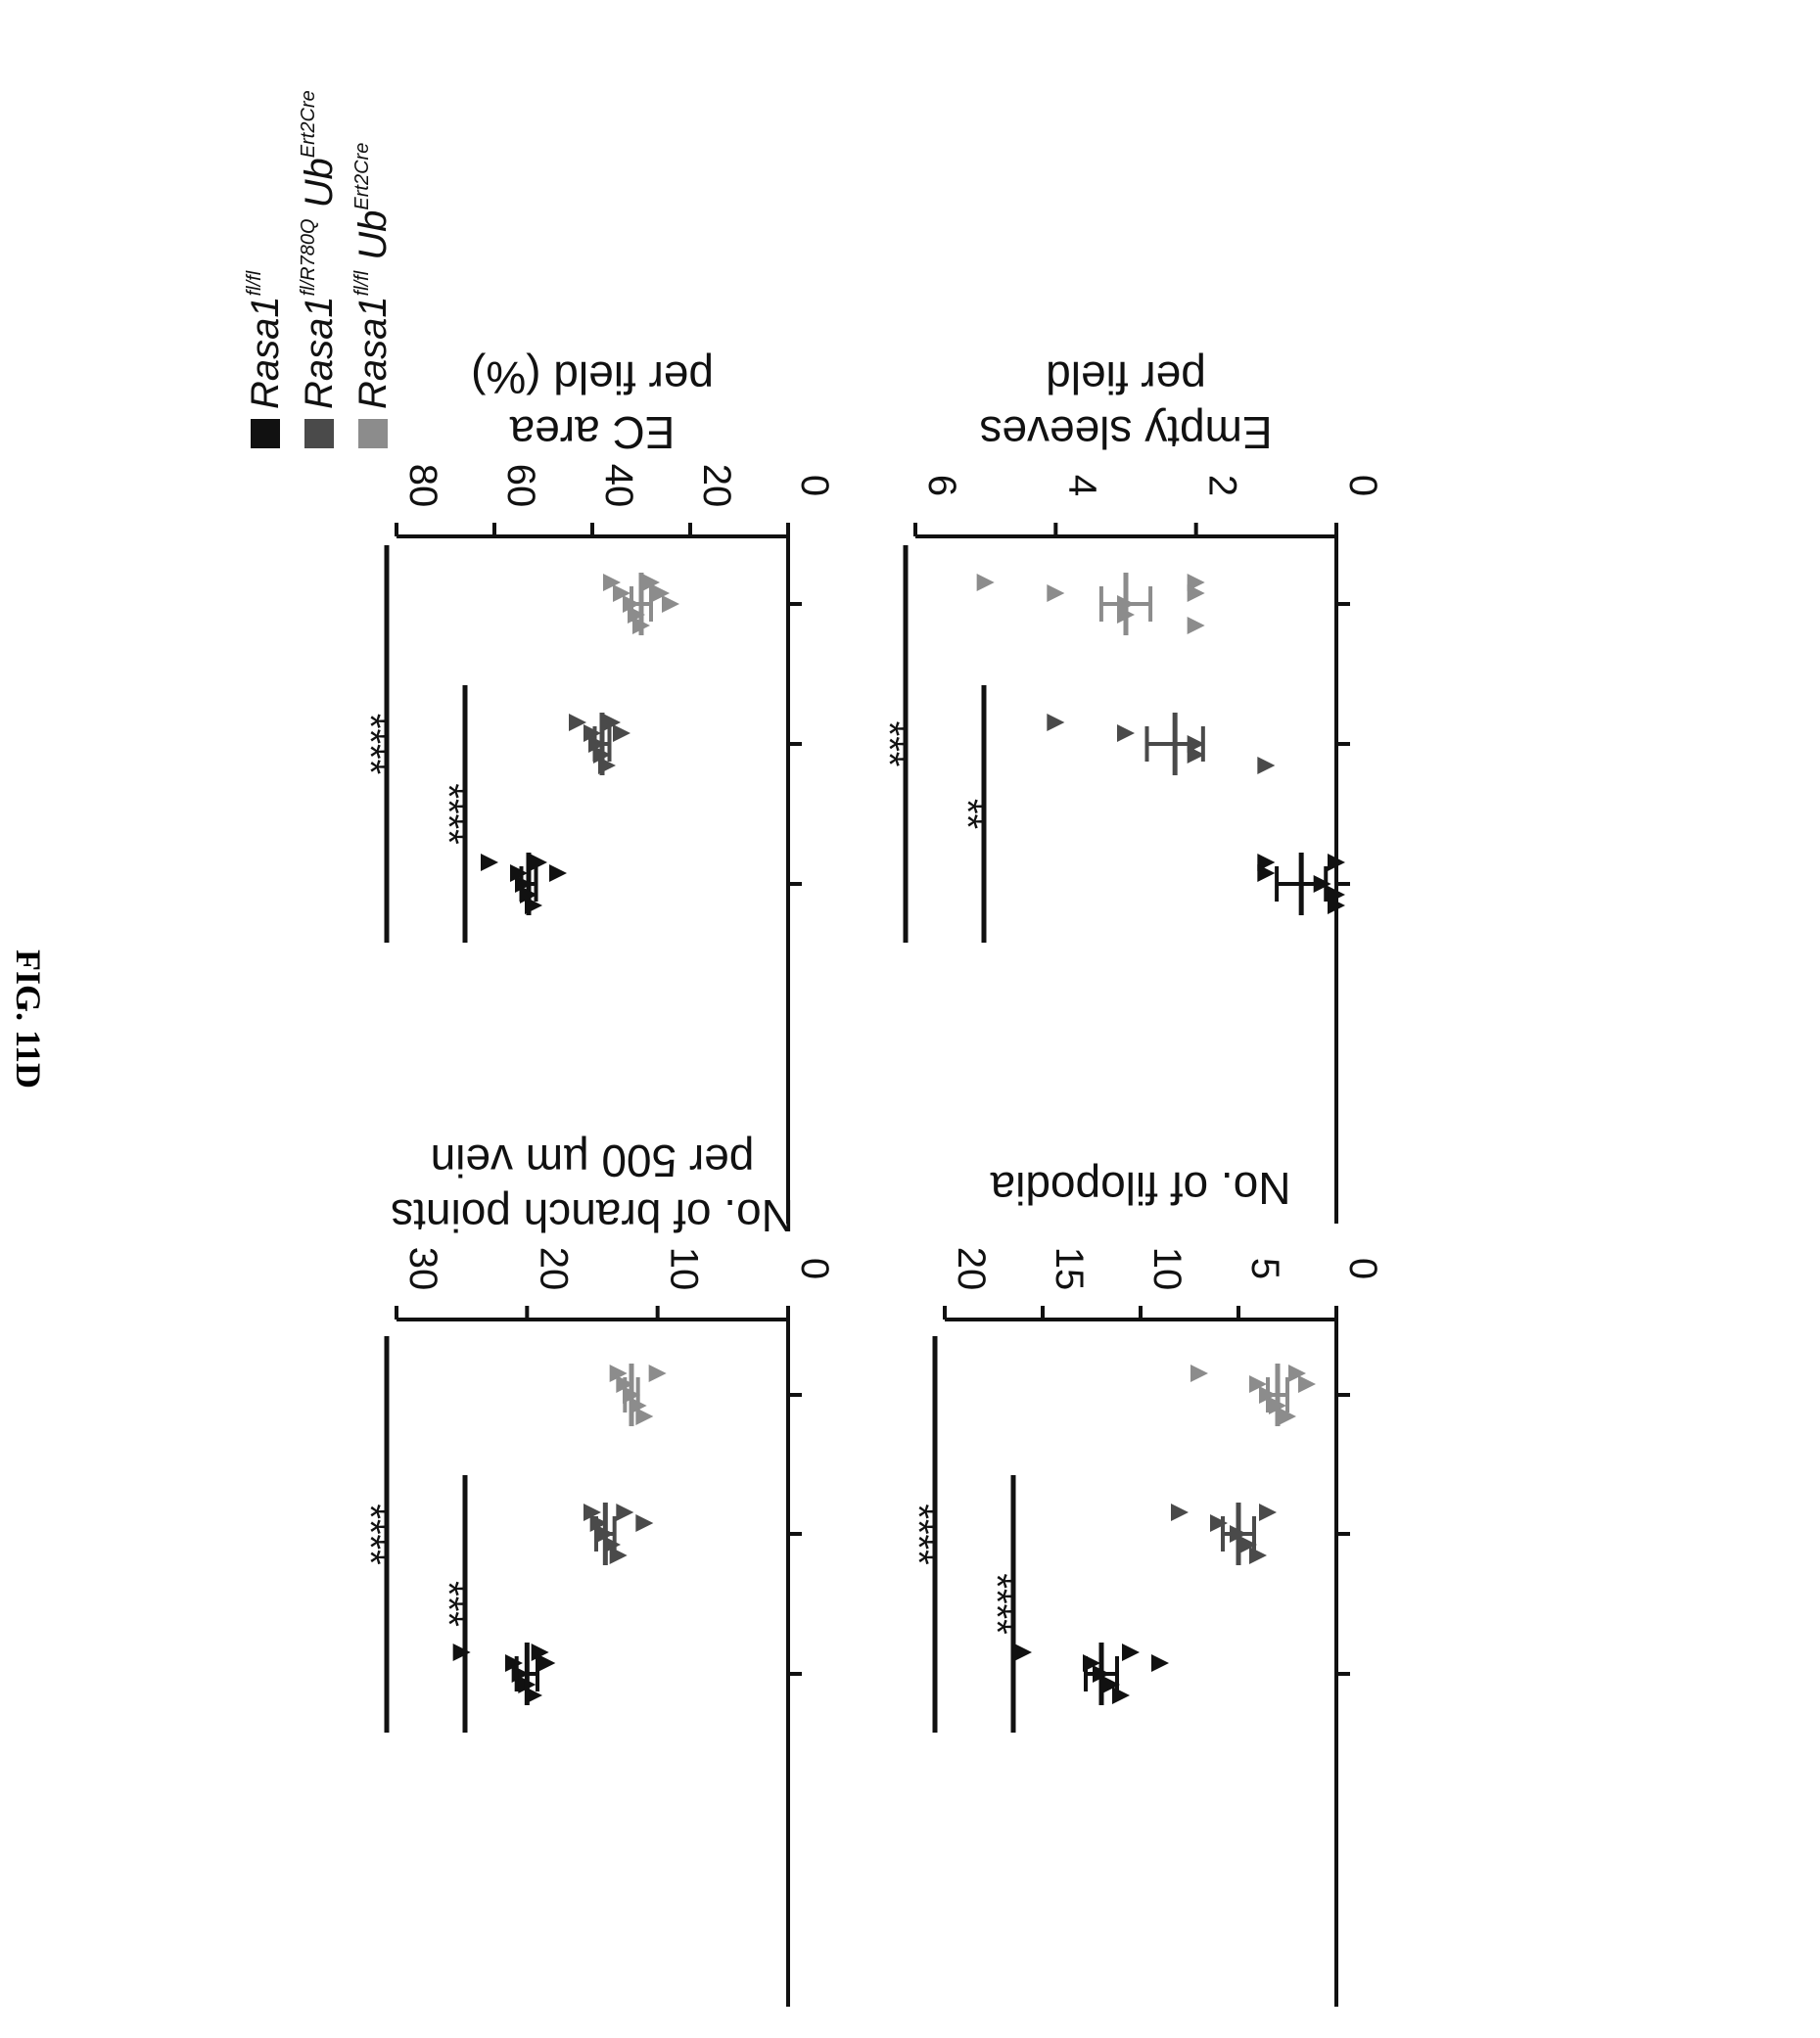 This screenshot has width=1820, height=2038. Describe the element at coordinates (520, 486) in the screenshot. I see `tick-label: 60` at that location.